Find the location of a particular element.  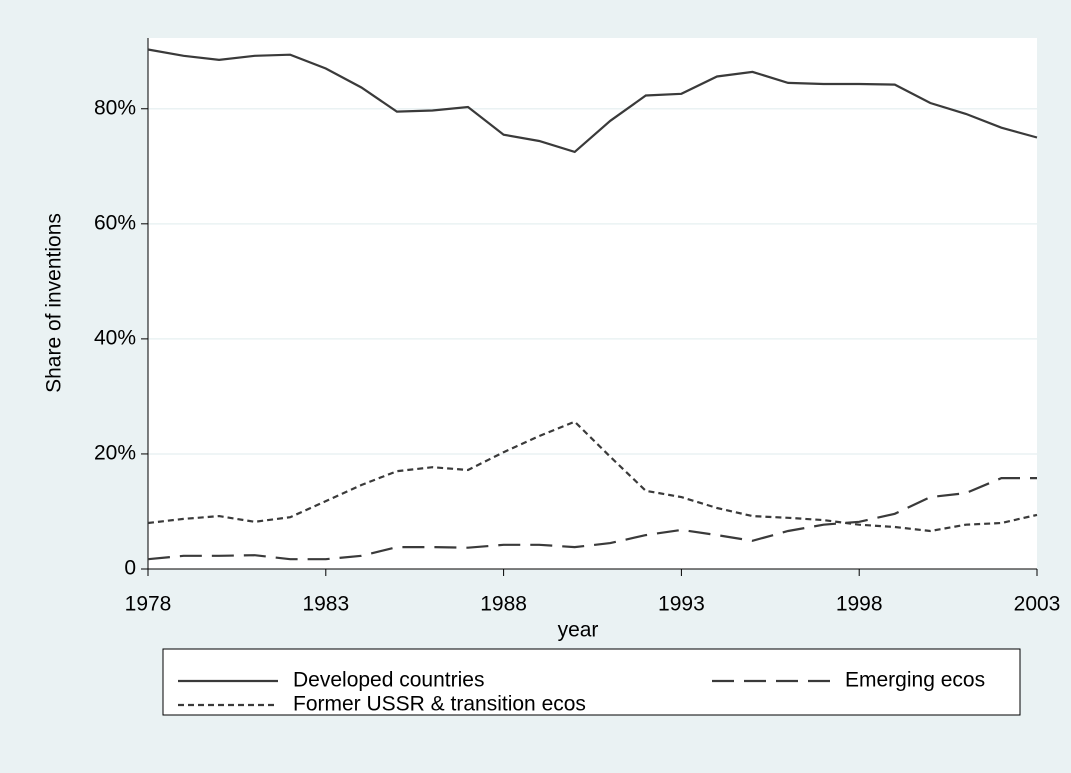

y-tick-label: 0 is located at coordinates (130, 568).